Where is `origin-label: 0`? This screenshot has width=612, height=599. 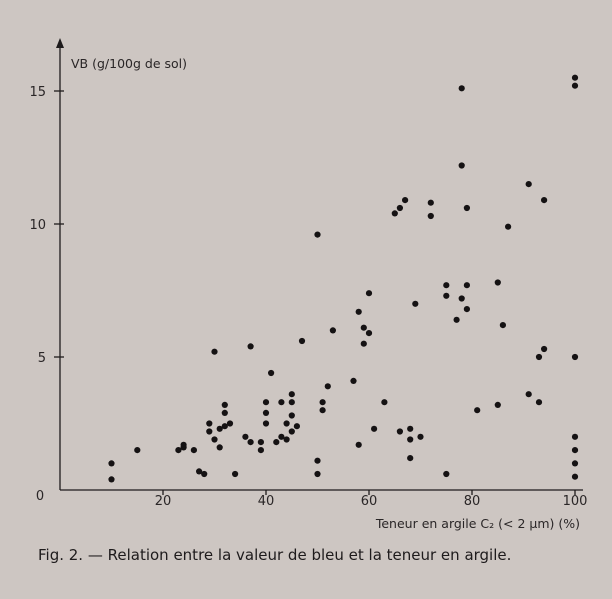
origin-label: 0 is located at coordinates (40, 496).